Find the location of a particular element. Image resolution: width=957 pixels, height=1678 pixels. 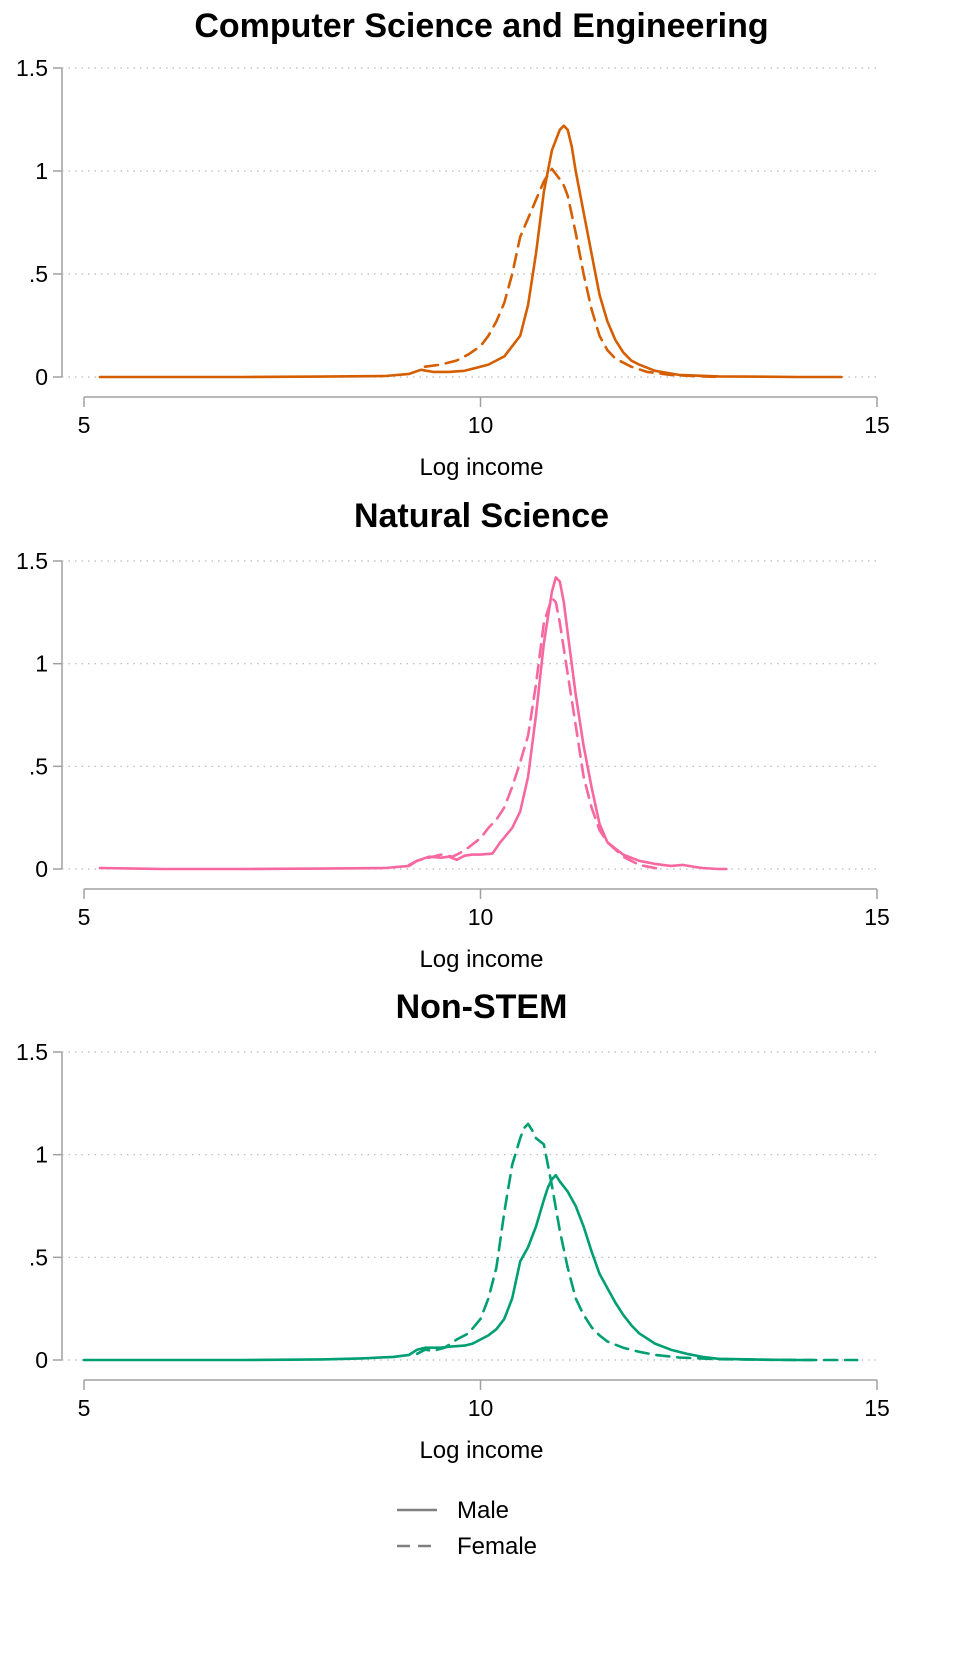

panel-title: Non-STEM is located at coordinates (482, 1007).